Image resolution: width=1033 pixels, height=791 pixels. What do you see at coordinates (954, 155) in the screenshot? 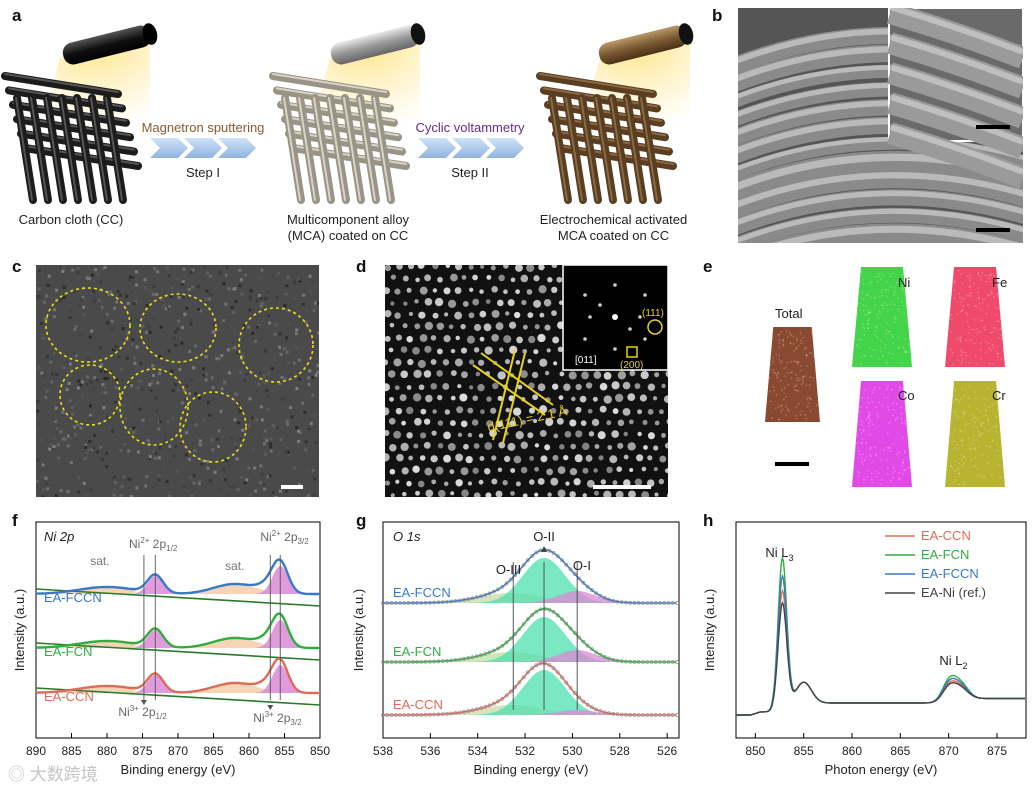
I see `inset-fiber` at bounding box center [954, 155].